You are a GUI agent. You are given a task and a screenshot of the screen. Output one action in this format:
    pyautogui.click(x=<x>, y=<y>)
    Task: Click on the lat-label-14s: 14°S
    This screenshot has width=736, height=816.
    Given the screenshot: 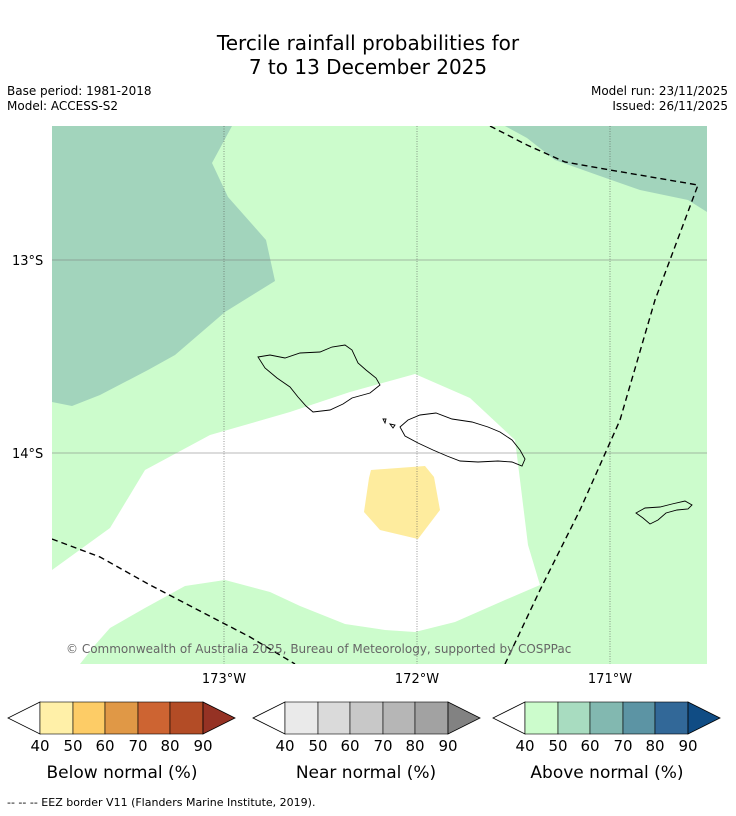 What is the action you would take?
    pyautogui.click(x=27, y=454)
    